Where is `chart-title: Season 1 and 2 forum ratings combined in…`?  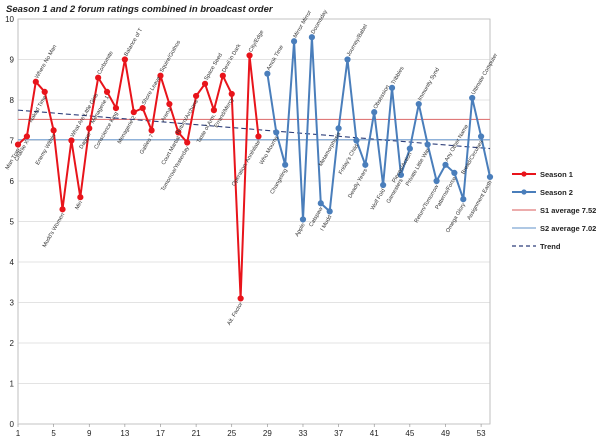
chart-title: Season 1 and 2 forum ratings combined in… is located at coordinates (140, 9).